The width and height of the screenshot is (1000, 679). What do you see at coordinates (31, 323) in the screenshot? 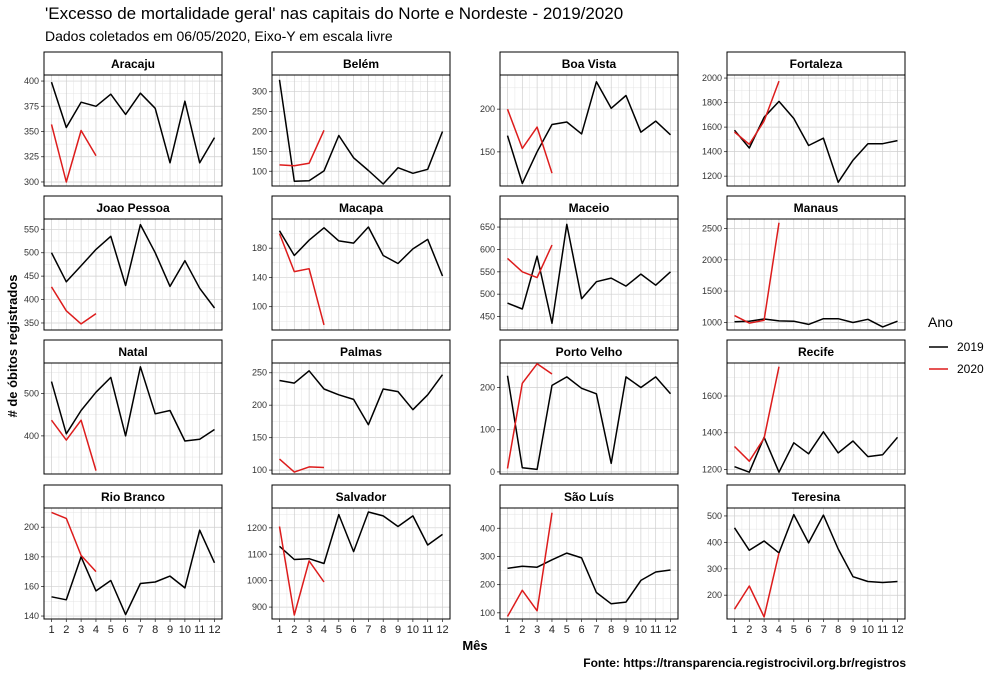
I see `y-tick-label: 350` at bounding box center [31, 323].